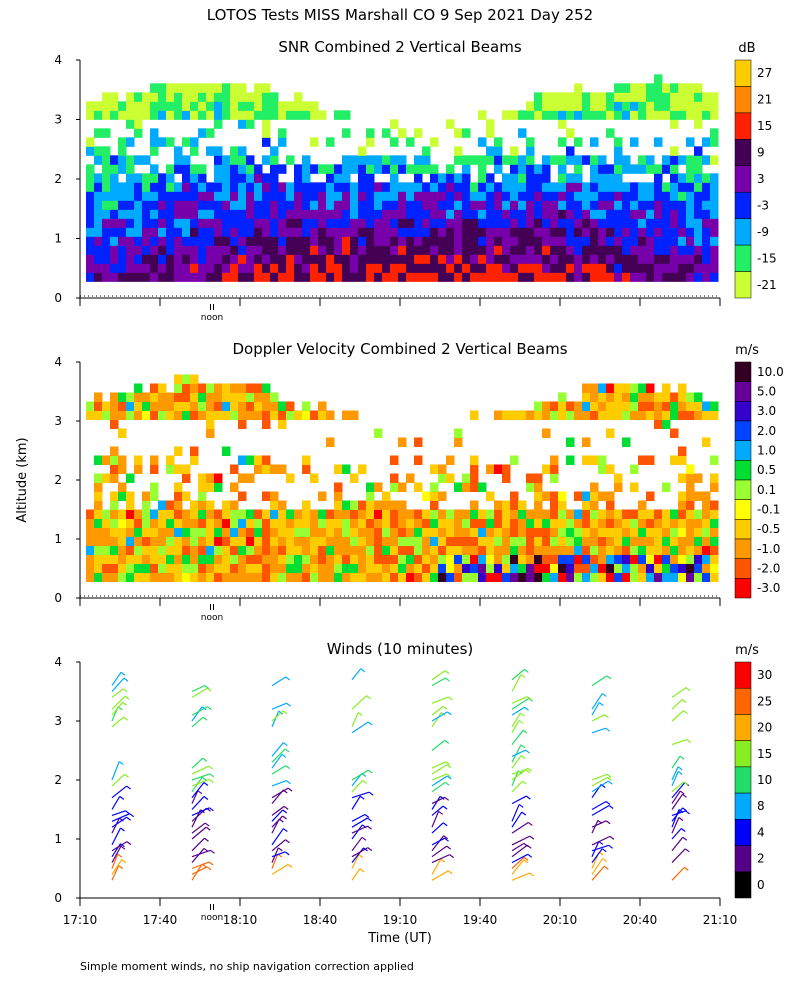  Describe the element at coordinates (743, 153) in the screenshot. I see `colorbar-swatch` at that location.